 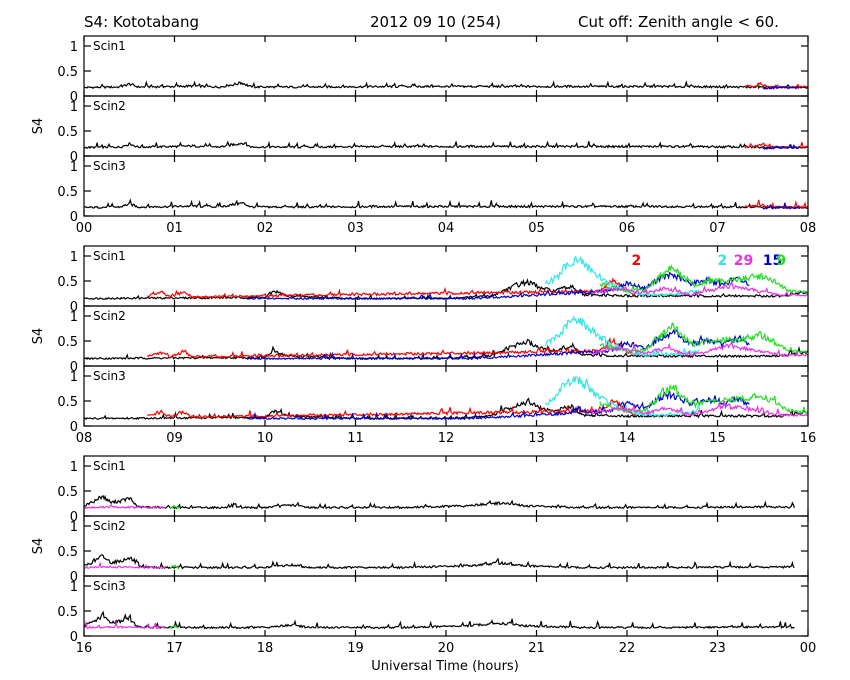 I want to click on date-title: 2012 09 10 (254), so click(x=435, y=22).